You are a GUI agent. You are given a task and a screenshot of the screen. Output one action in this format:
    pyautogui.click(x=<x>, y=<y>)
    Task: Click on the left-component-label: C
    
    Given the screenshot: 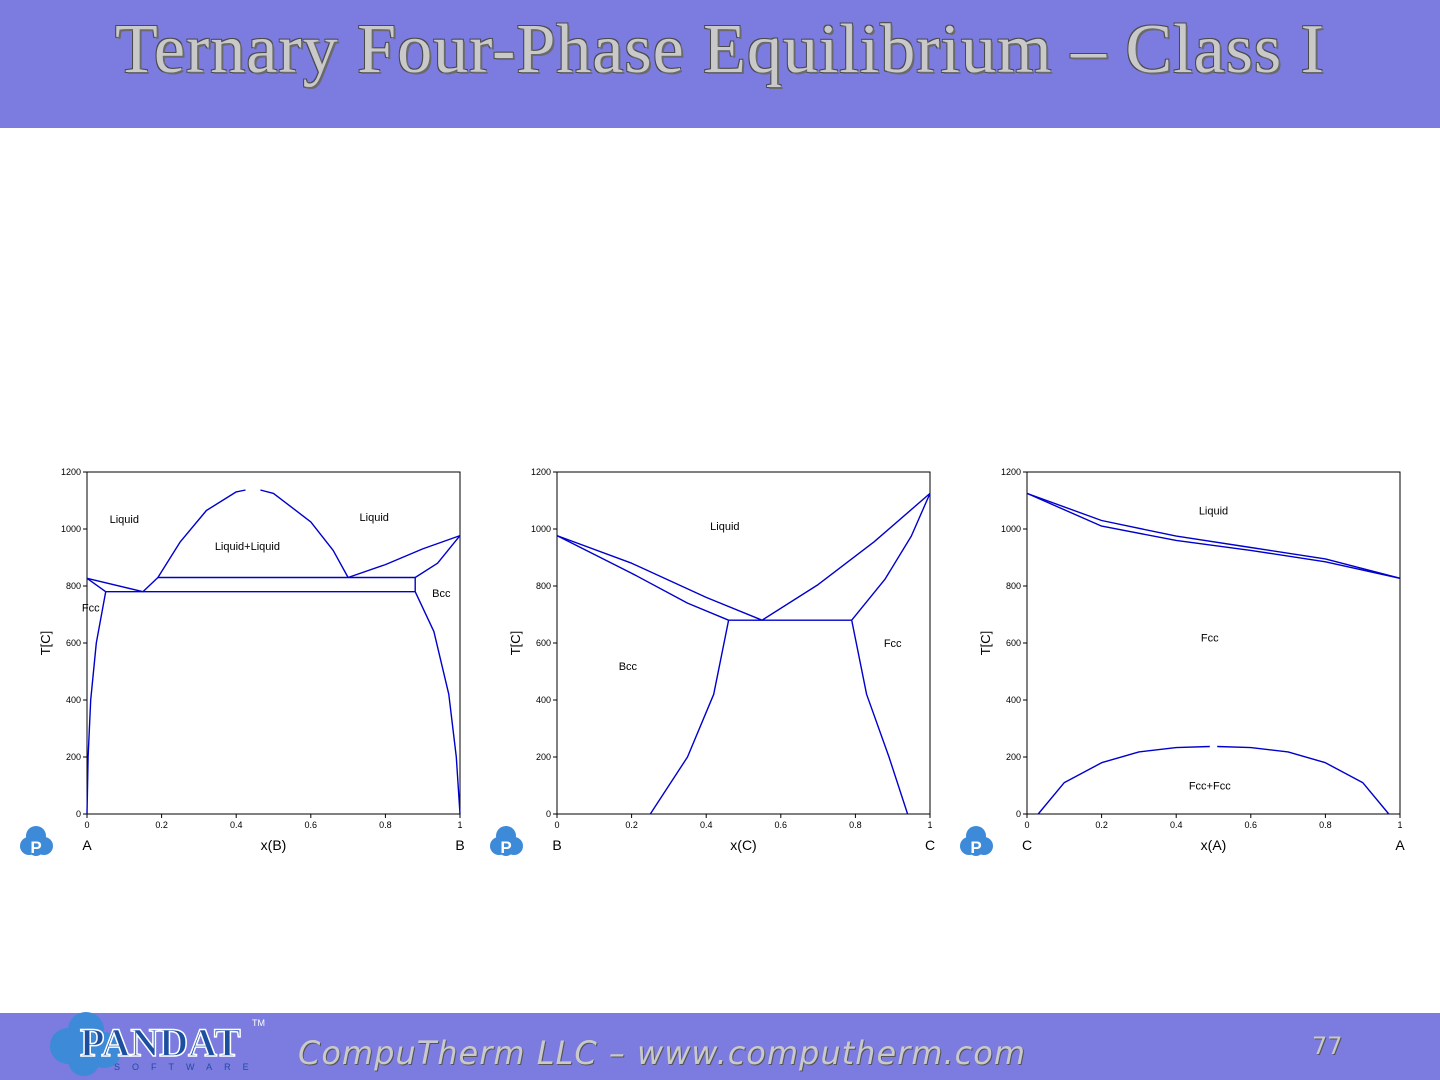 What is the action you would take?
    pyautogui.click(x=1027, y=845)
    